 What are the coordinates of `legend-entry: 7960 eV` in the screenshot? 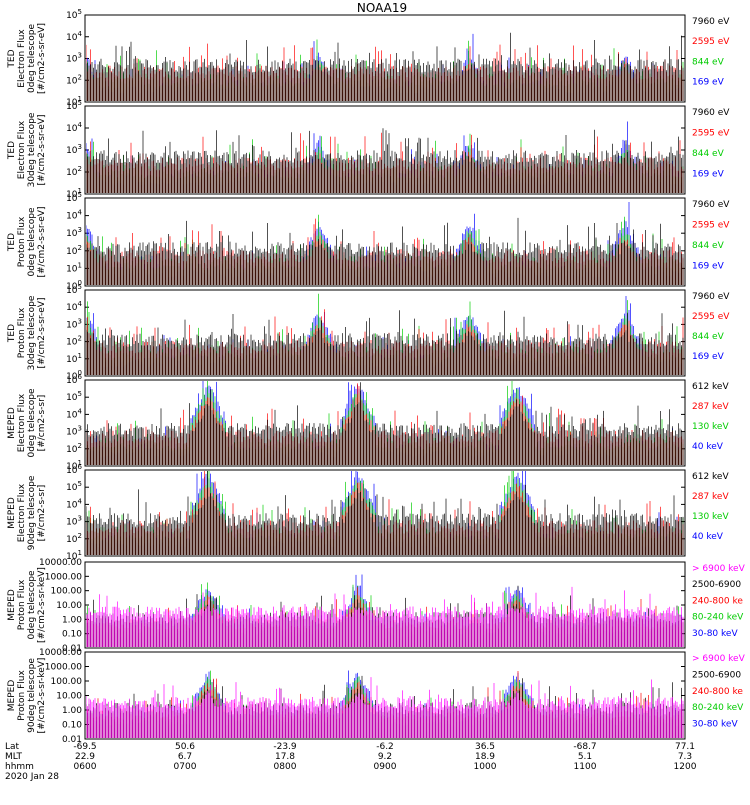 It's located at (711, 22).